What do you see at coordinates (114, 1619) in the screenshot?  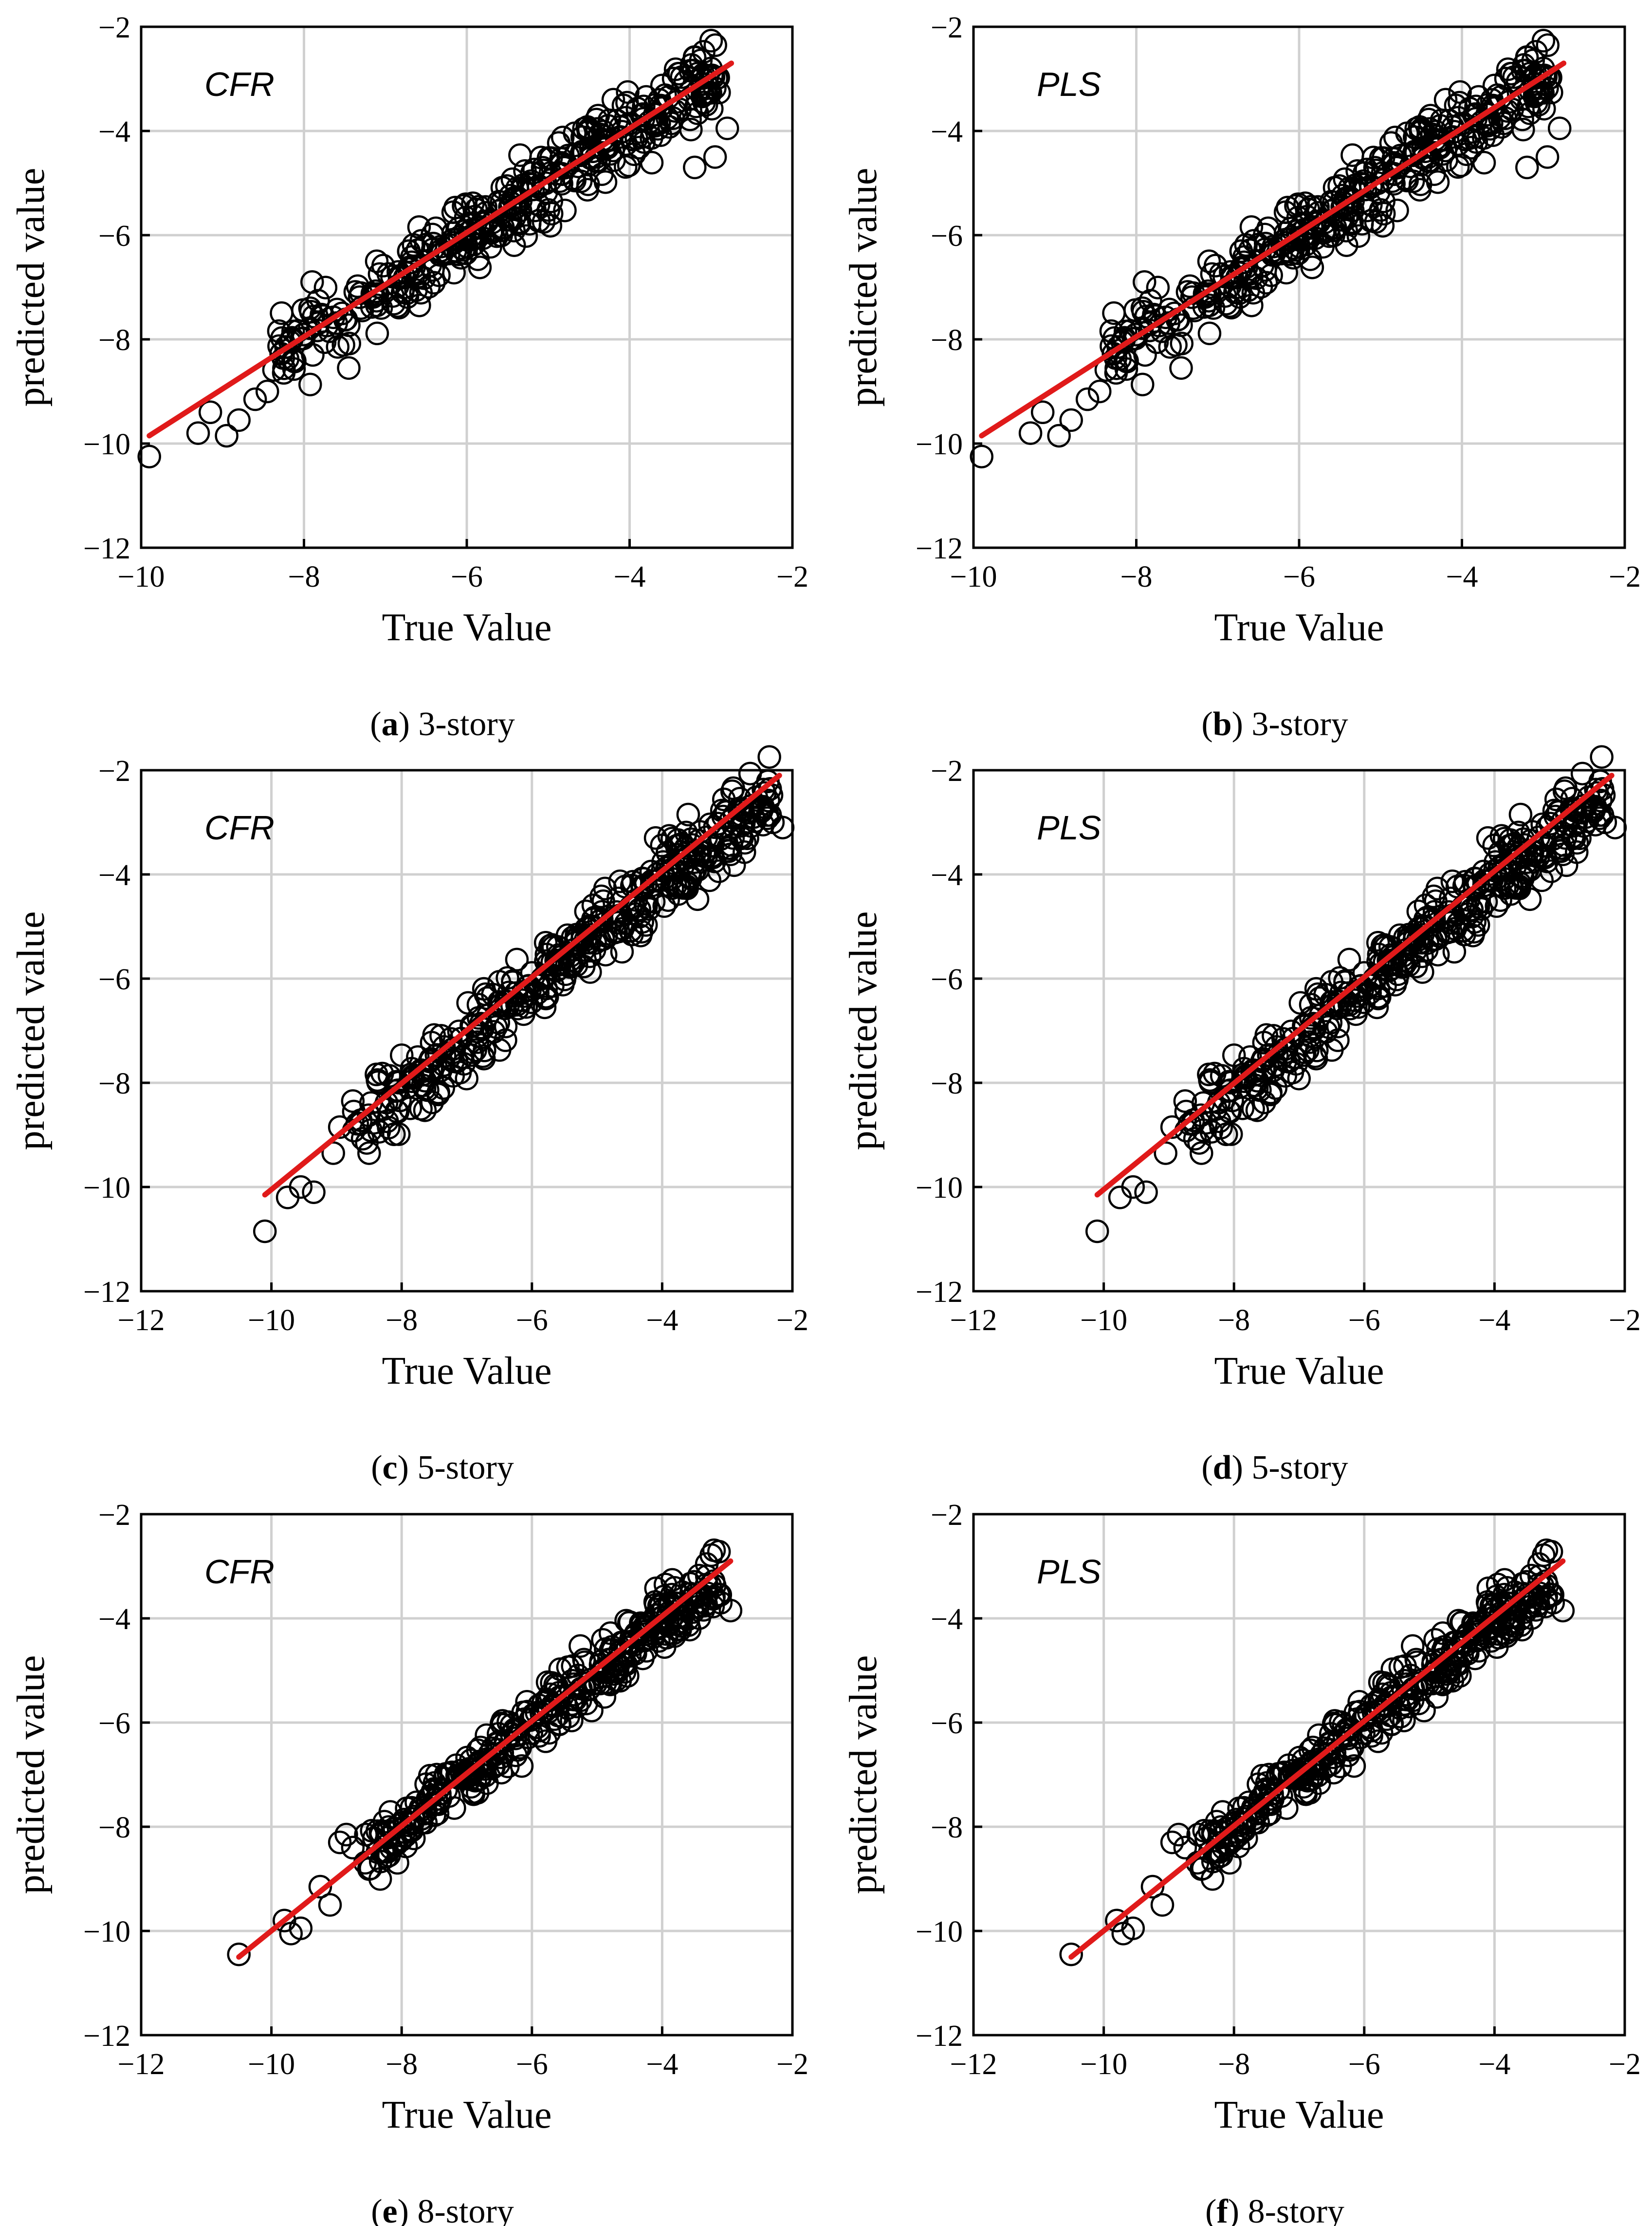 I see `y-tick-label: −4` at bounding box center [114, 1619].